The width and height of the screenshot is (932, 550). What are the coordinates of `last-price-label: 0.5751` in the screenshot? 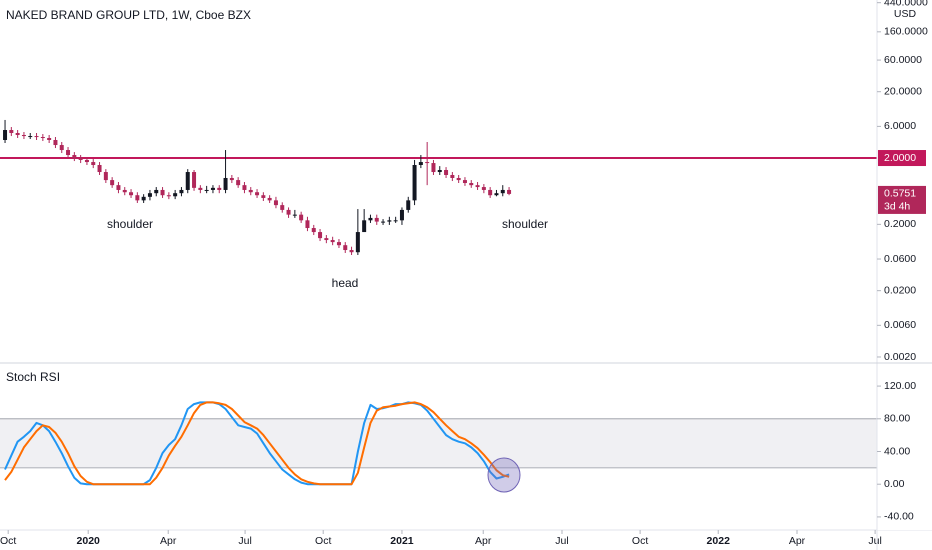 It's located at (900, 194).